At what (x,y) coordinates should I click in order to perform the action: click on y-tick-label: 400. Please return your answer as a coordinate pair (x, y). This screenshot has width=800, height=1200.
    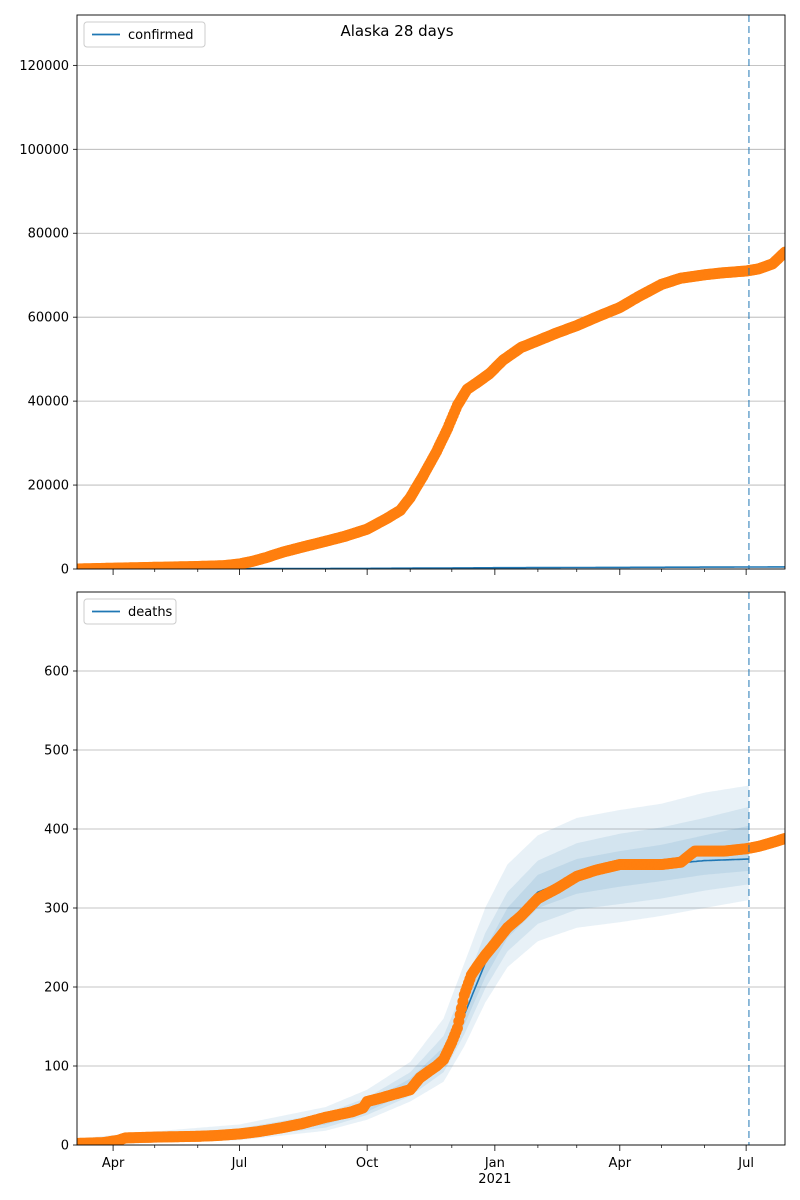
    Looking at the image, I should click on (56, 830).